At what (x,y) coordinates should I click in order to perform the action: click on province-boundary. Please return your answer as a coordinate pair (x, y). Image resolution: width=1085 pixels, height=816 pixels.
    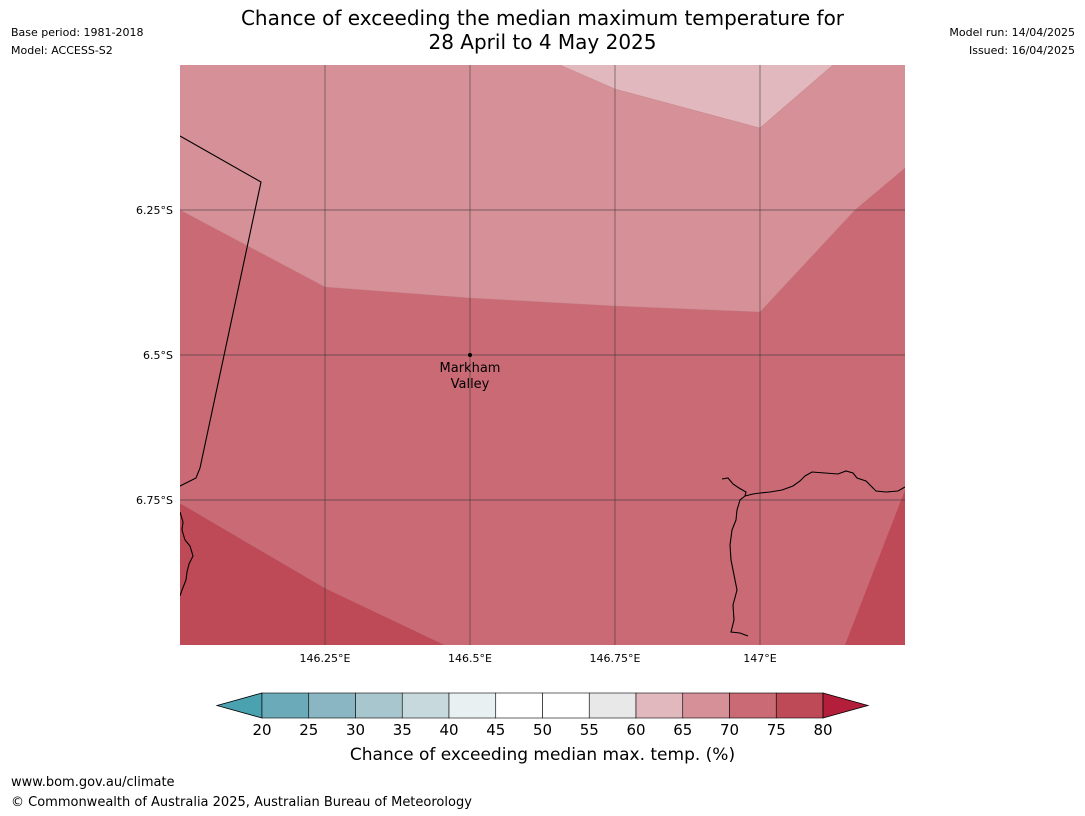
    Looking at the image, I should click on (221, 311).